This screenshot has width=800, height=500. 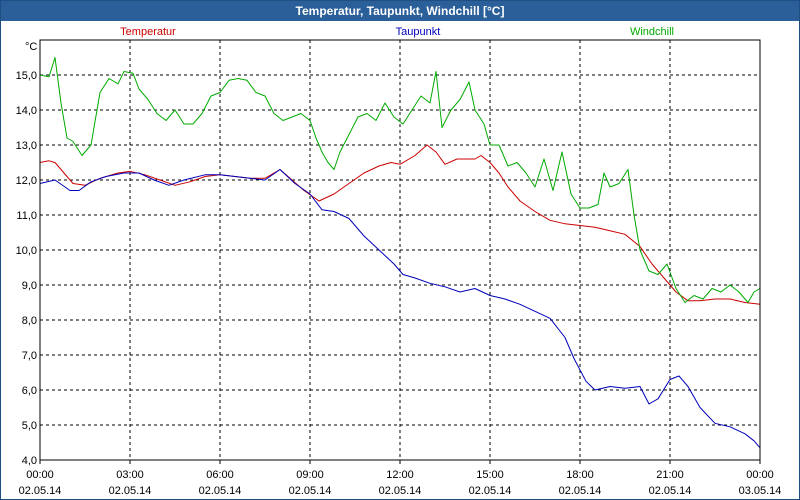 I want to click on y-tick-label: 8,0, so click(x=29, y=321).